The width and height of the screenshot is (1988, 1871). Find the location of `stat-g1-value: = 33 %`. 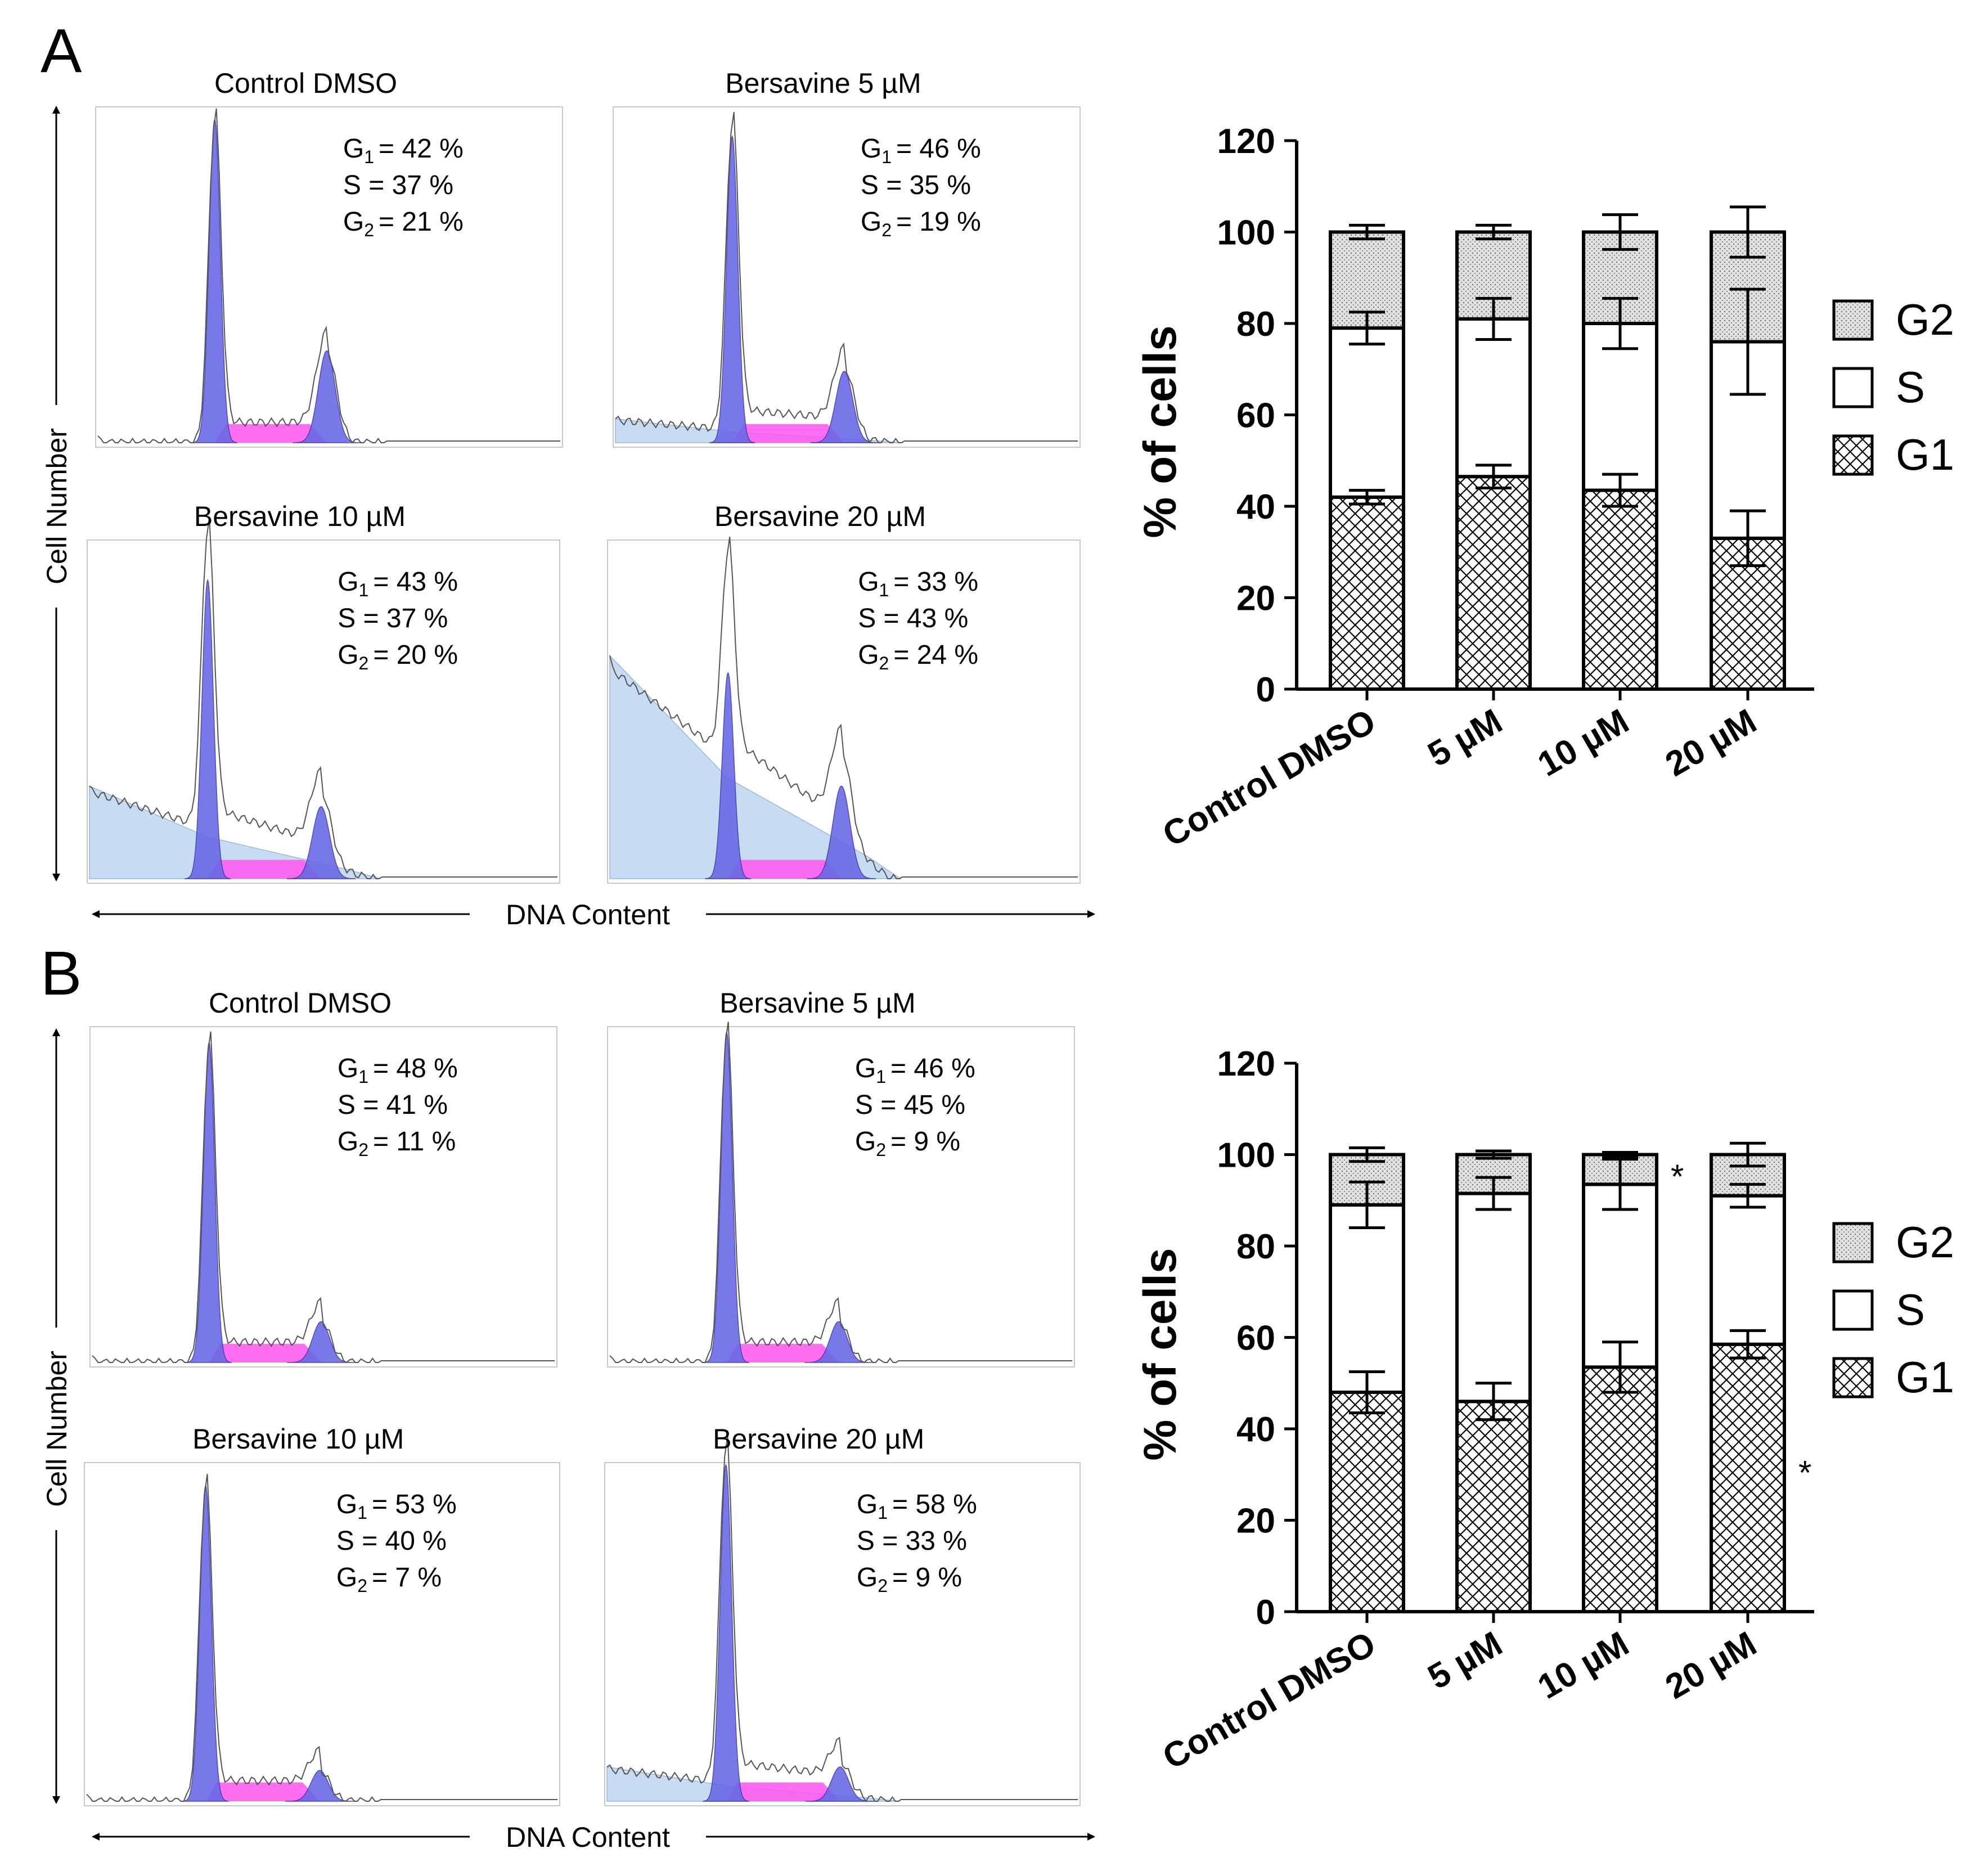

stat-g1-value: = 33 % is located at coordinates (935, 582).